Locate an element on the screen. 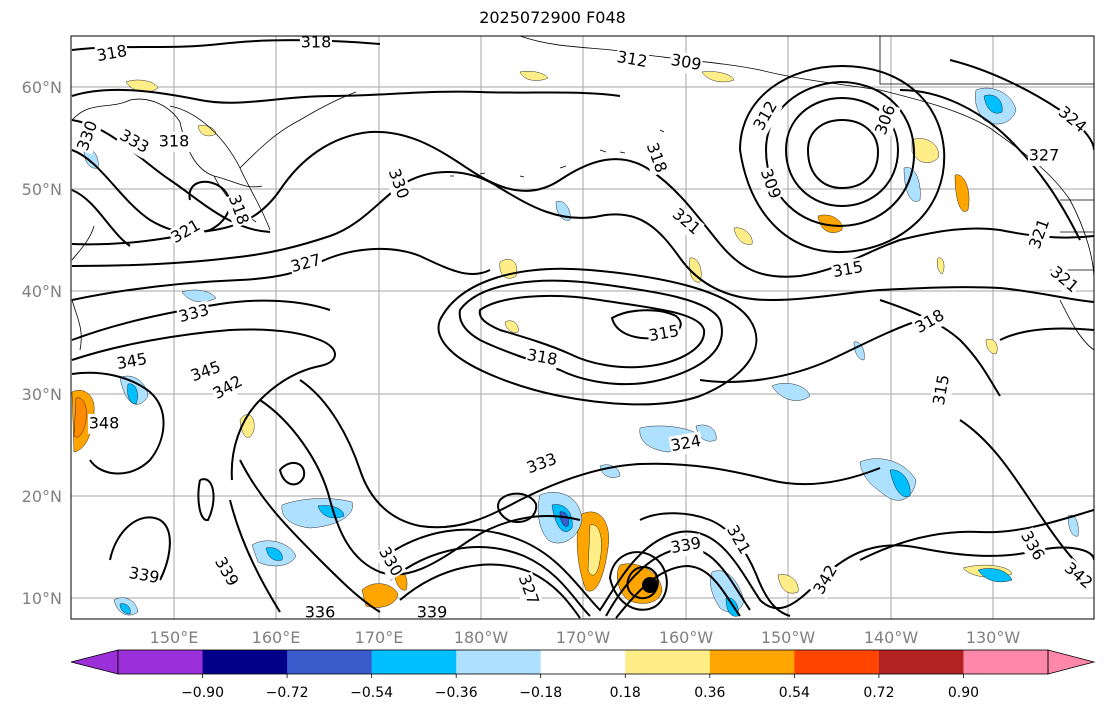 The height and width of the screenshot is (712, 1105). lon-tick-label: 140°W is located at coordinates (891, 637).